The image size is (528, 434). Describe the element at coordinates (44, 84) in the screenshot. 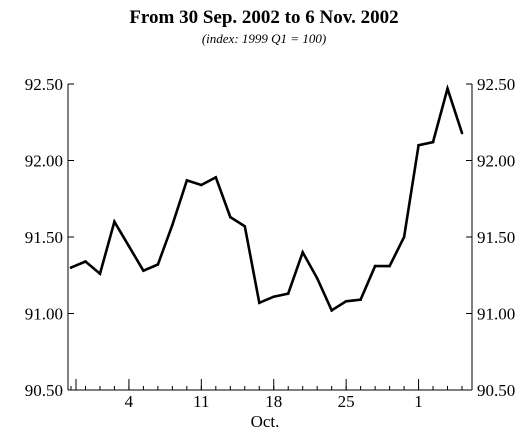

I see `y-tick-label-left: 92.50` at that location.